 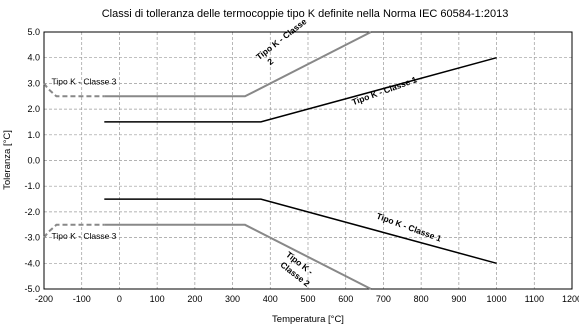 I want to click on x-tick-label: 1100, so click(x=534, y=299).